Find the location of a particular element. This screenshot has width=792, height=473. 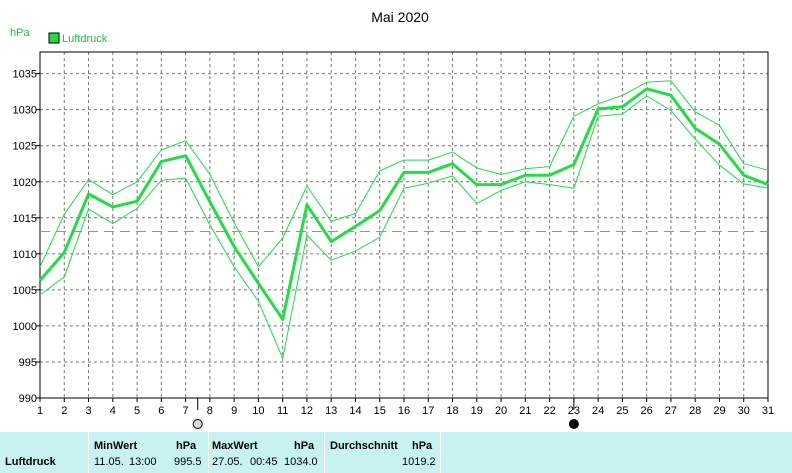

y-tick-label: 1020 is located at coordinates (25, 183).